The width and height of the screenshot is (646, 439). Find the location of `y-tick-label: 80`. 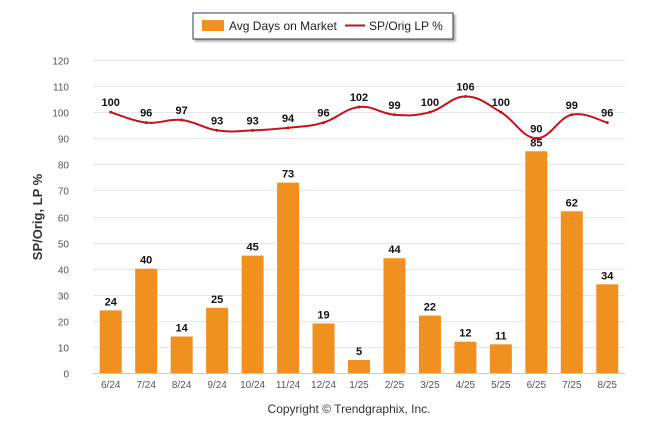

y-tick-label: 80 is located at coordinates (64, 166).